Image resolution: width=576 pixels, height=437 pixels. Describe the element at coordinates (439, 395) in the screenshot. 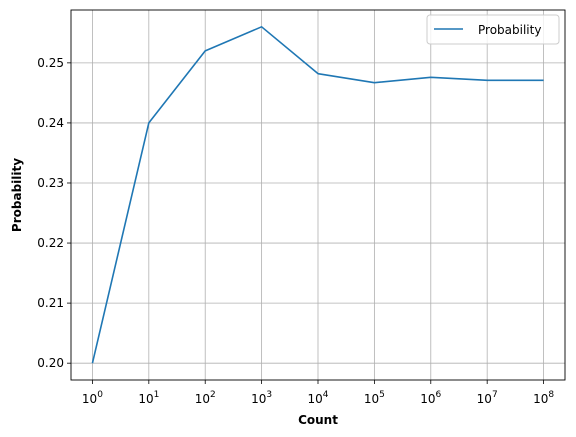

I see `x-tick-label-exponent: 6` at that location.